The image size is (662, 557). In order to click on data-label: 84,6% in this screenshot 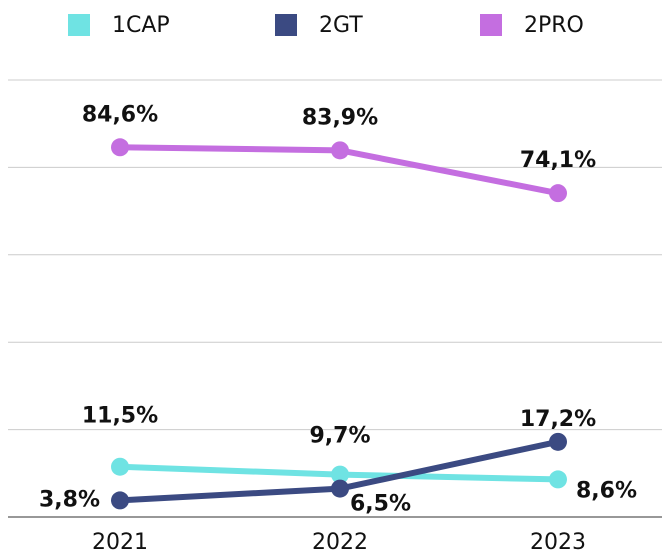, I will do `click(120, 114)`.